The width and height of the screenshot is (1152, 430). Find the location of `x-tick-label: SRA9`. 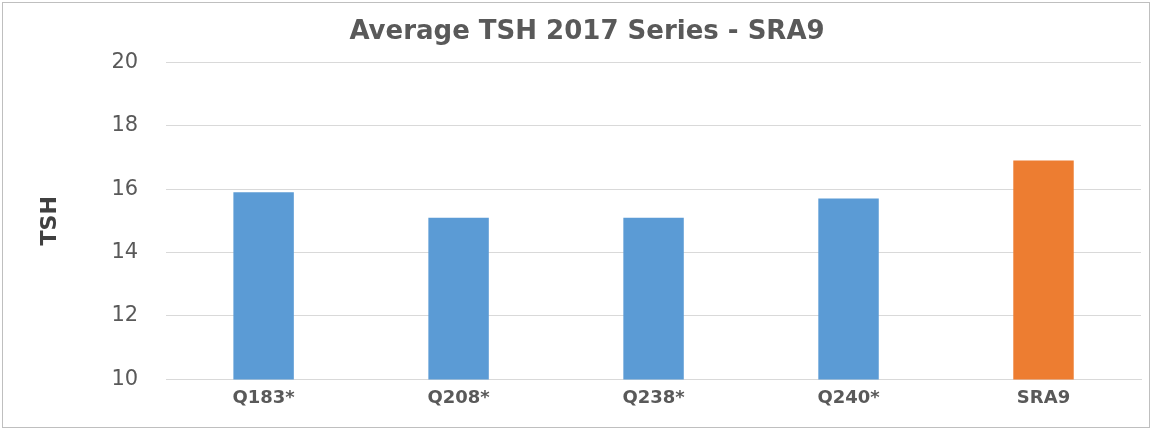

x-tick-label: SRA9 is located at coordinates (1043, 396).